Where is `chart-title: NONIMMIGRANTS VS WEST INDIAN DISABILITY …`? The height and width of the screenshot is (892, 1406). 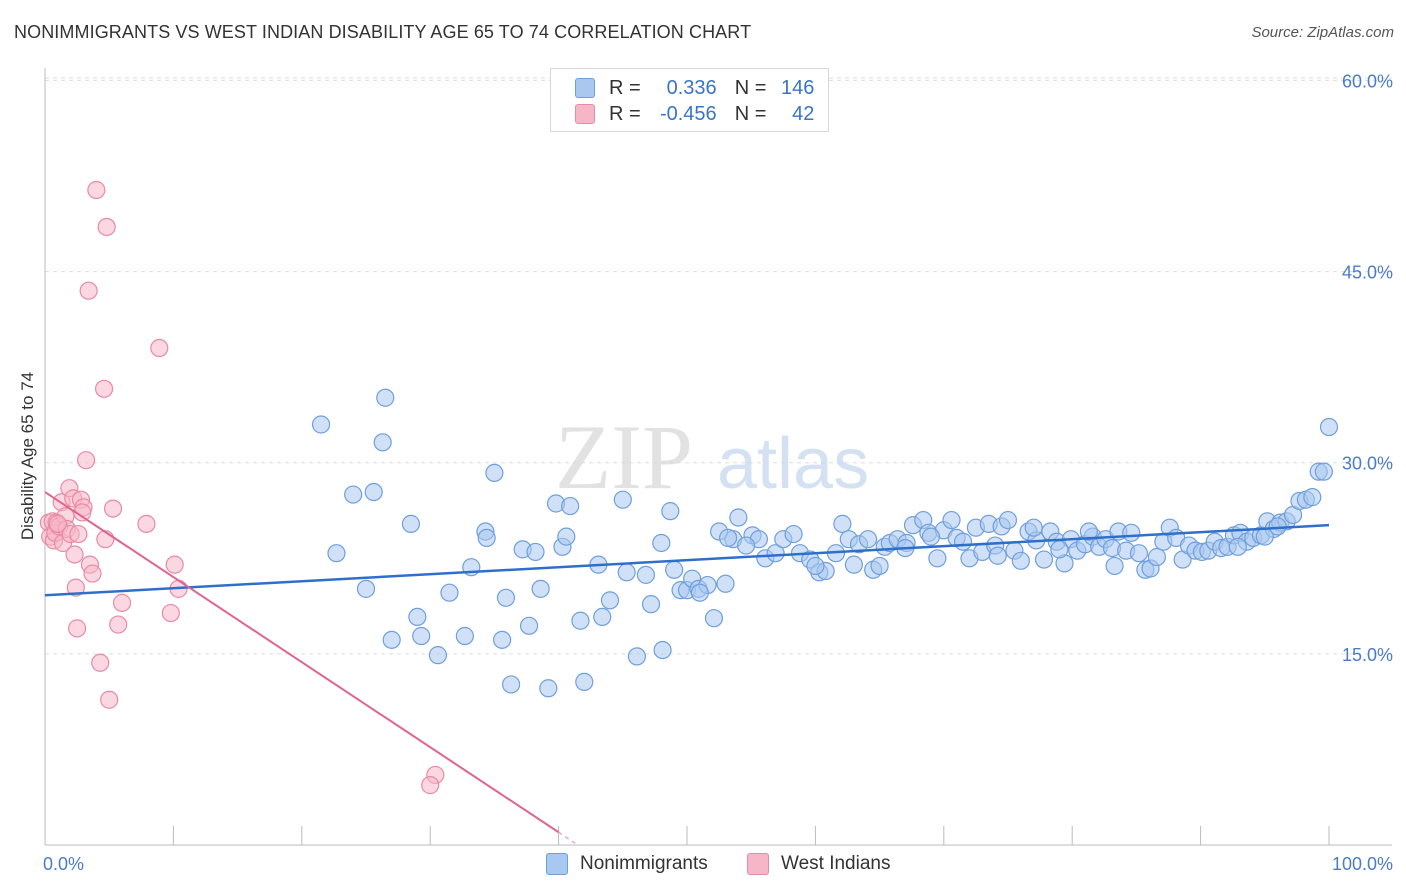 chart-title: NONIMMIGRANTS VS WEST INDIAN DISABILITY … is located at coordinates (383, 32).